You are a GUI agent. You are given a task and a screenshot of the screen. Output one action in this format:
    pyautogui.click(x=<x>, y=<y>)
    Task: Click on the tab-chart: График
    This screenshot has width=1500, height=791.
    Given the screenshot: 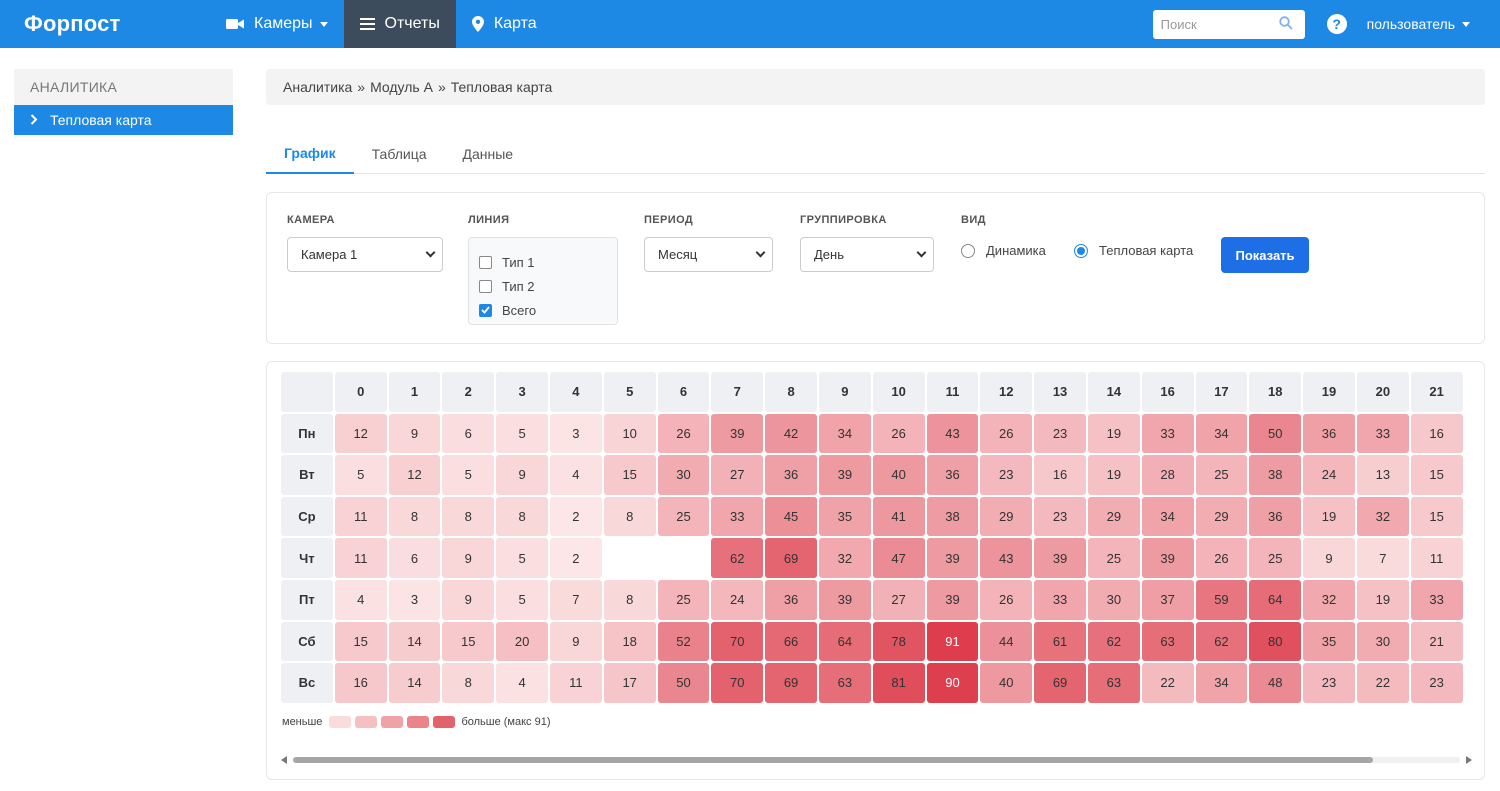 What is the action you would take?
    pyautogui.click(x=310, y=153)
    